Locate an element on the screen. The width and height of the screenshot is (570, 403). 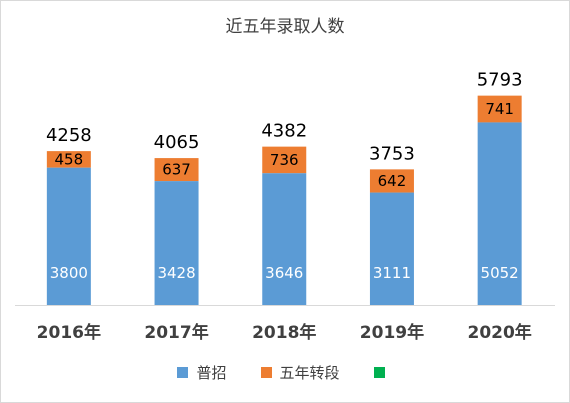
data-label-series-0-4: 5052 is located at coordinates (500, 273).